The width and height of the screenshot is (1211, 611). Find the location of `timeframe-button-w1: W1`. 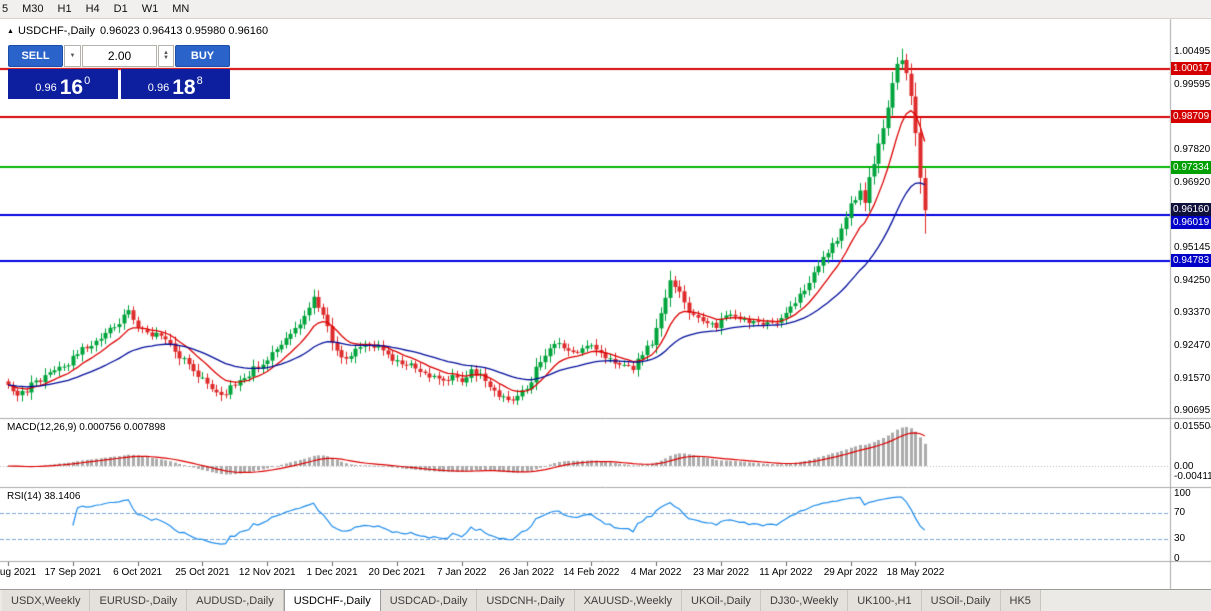

timeframe-button-w1: W1 is located at coordinates (150, 9).